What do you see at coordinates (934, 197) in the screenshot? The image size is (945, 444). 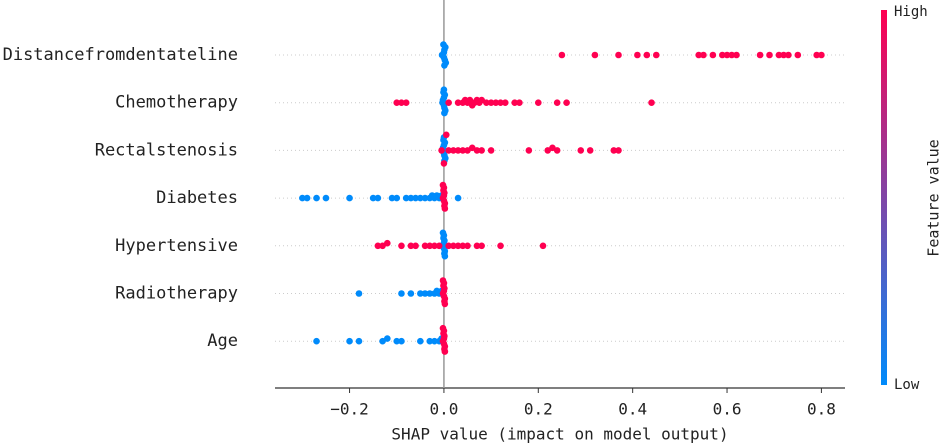 I see `colorbar-label: Feature value` at bounding box center [934, 197].